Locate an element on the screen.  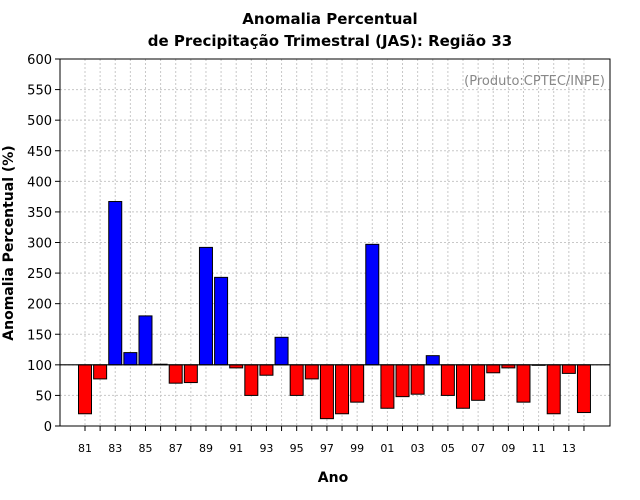
y-tick-label: 550 is located at coordinates (39, 91).